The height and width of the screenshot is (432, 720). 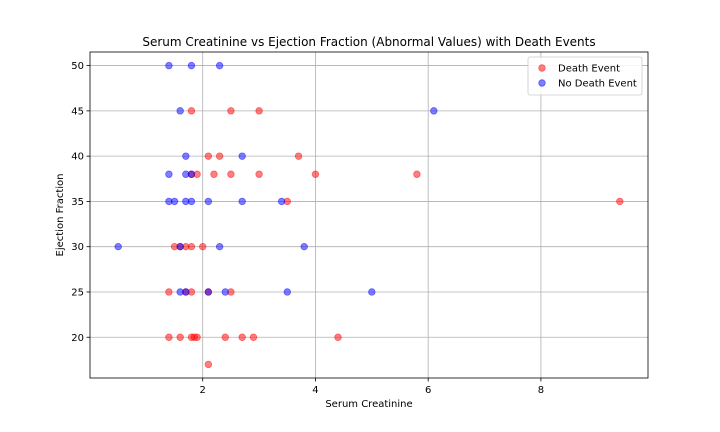 I want to click on y-tick-label: 35, so click(x=77, y=202).